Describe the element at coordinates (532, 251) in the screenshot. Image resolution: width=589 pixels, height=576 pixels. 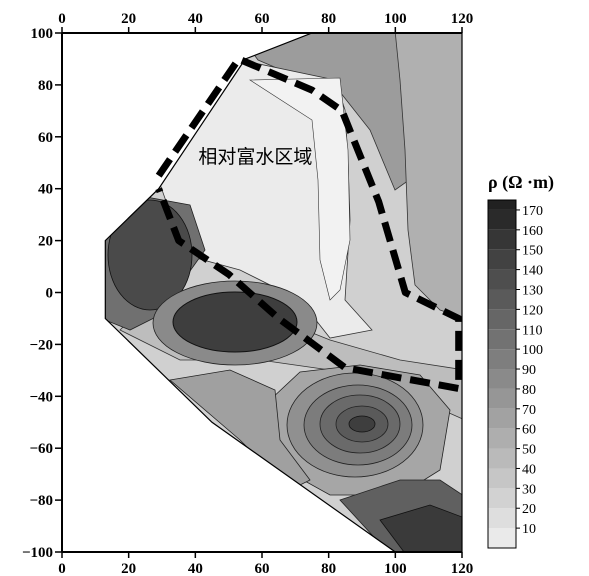
I see `colorbar-tick-label: 150` at that location.